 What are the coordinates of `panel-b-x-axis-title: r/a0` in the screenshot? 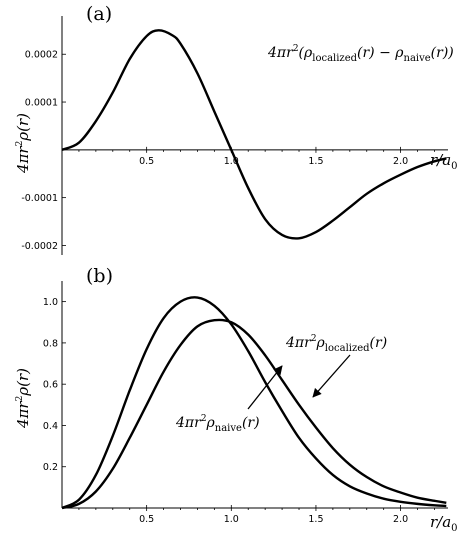 It's located at (444, 523).